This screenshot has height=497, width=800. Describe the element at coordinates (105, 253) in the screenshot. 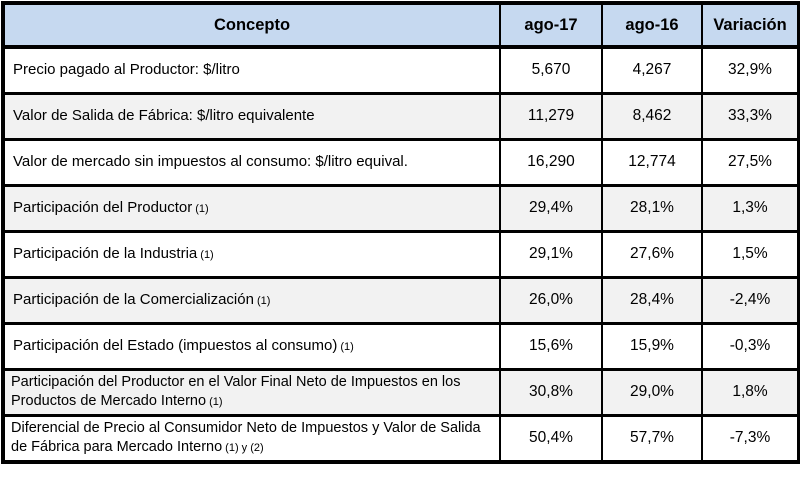

I see `concepto-label: Participación de la Industria` at that location.